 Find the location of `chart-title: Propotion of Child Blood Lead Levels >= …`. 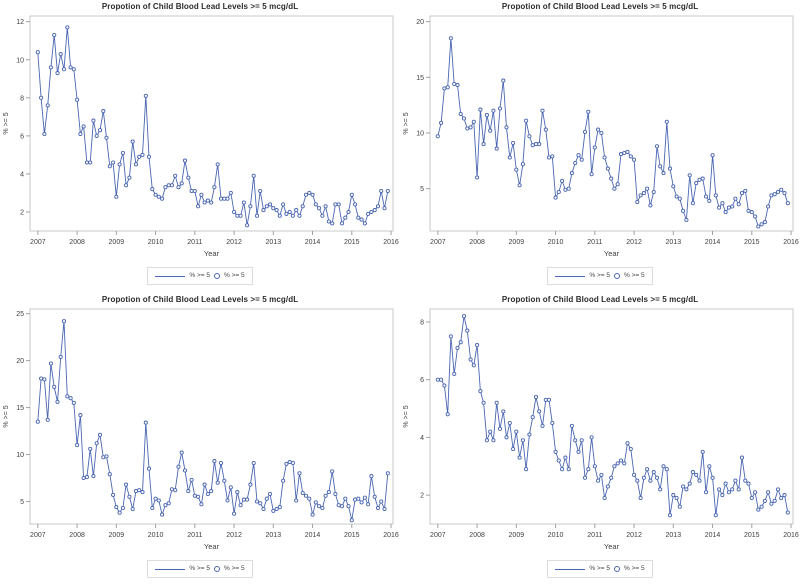

chart-title: Propotion of Child Blood Lead Levels >= … is located at coordinates (600, 6).